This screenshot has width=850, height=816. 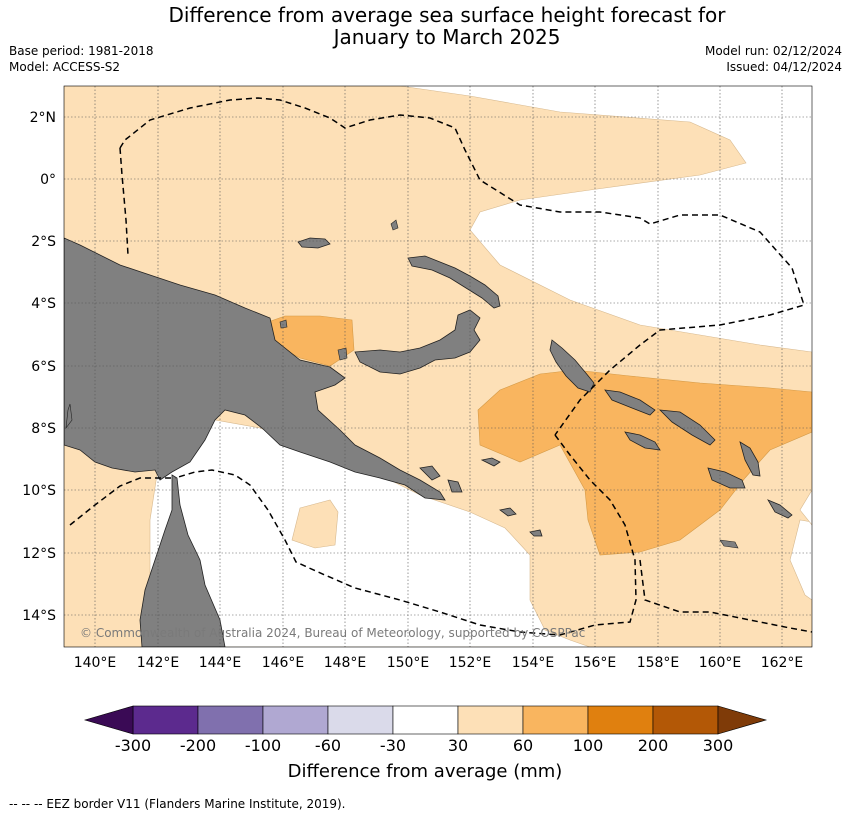 I want to click on base-period: Base period: 1981-2018, so click(x=81, y=51).